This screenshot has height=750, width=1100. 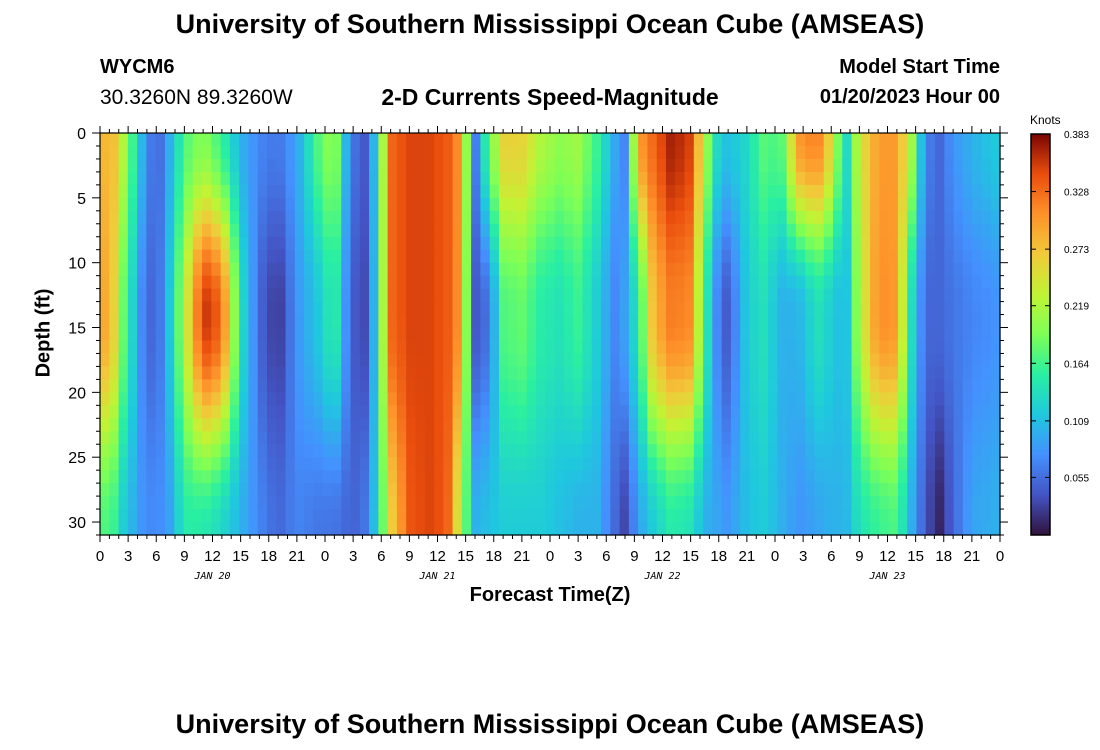 I want to click on x-axis-label: Forecast Time(Z), so click(x=550, y=595).